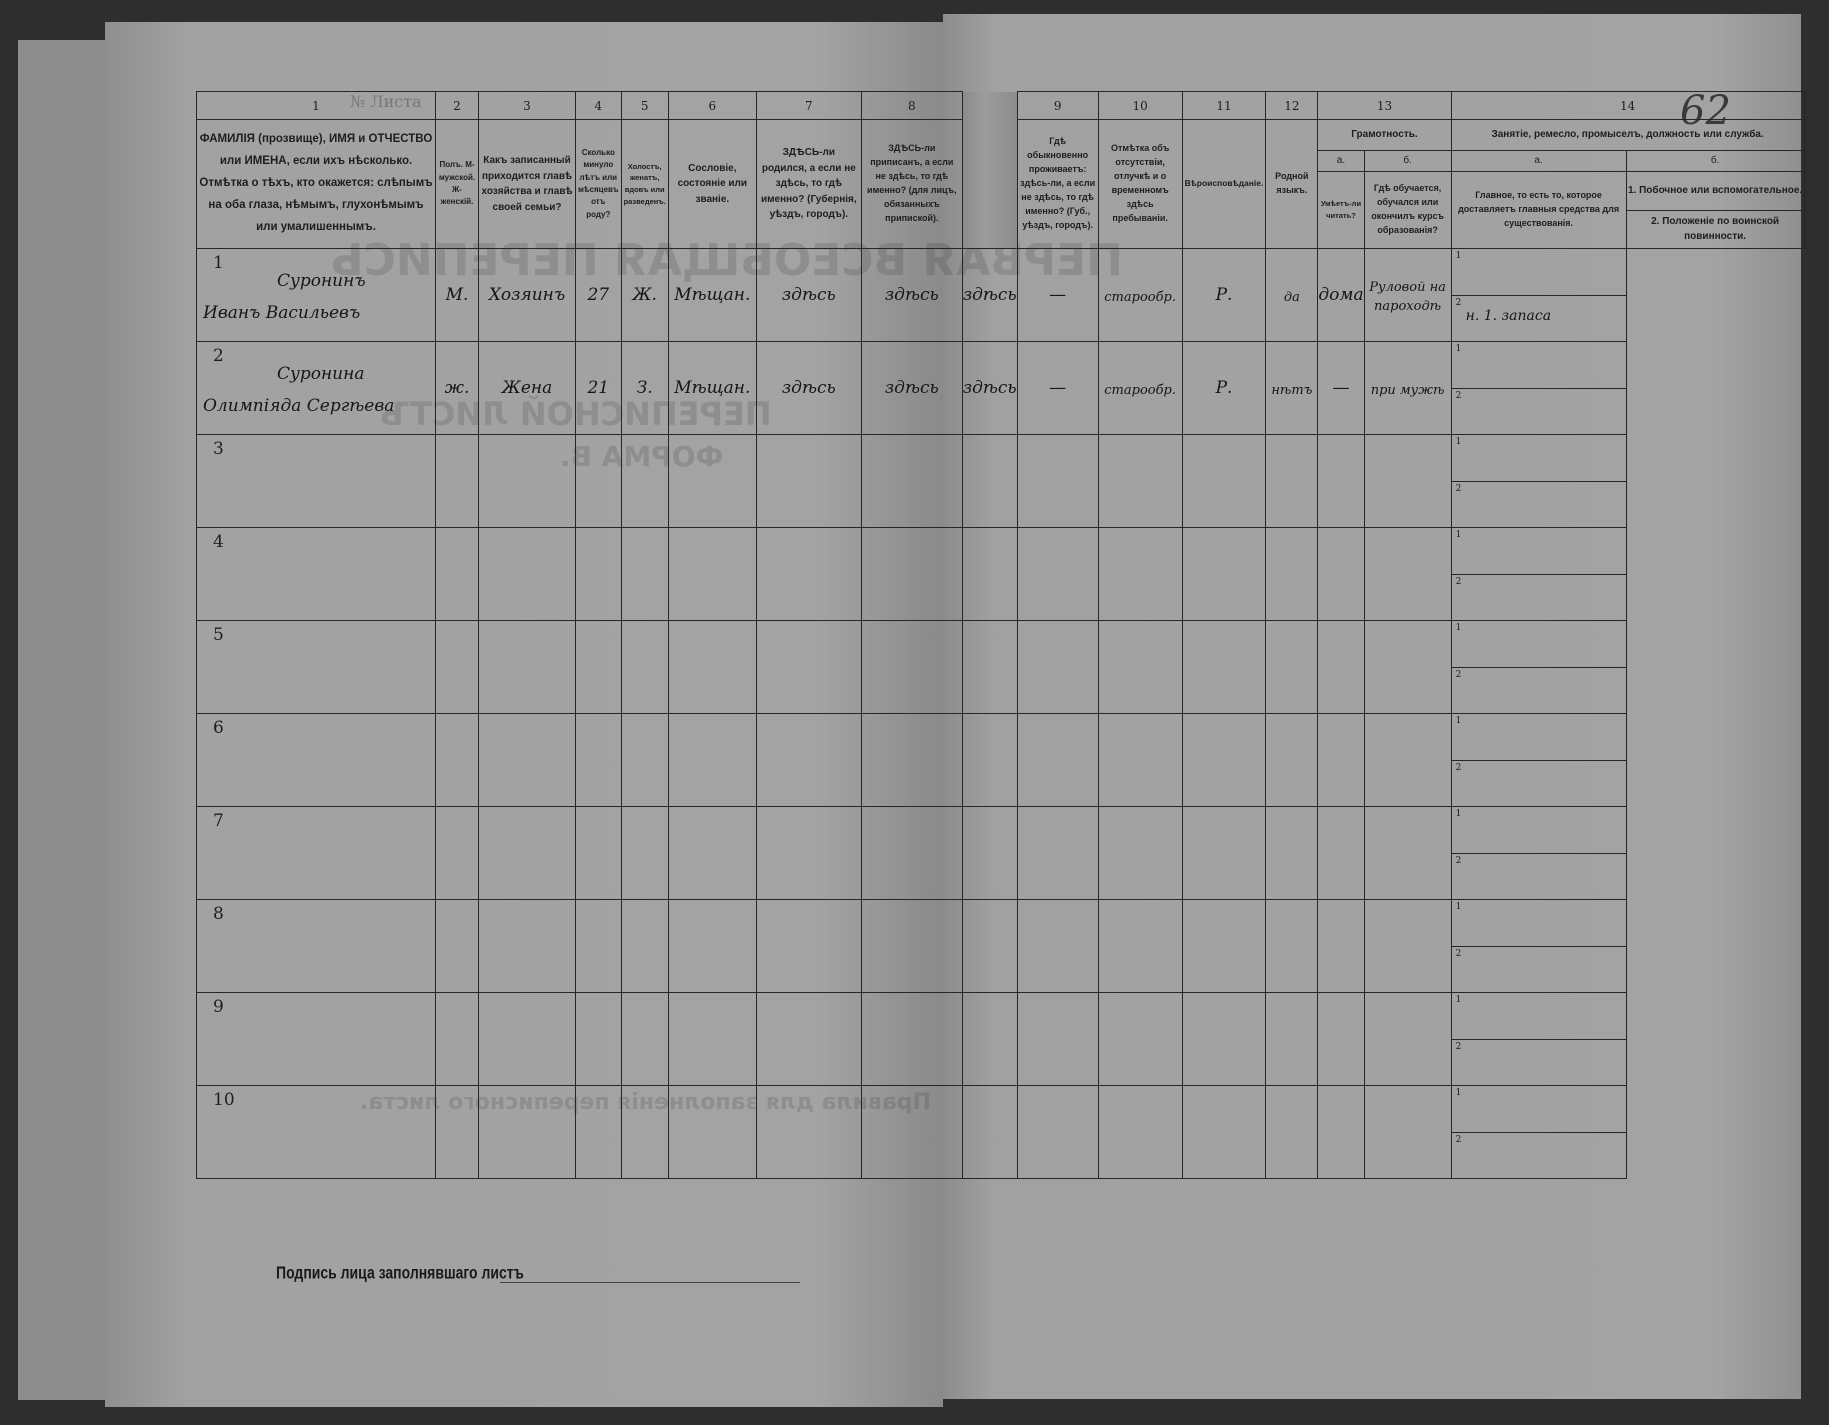 The width and height of the screenshot is (1829, 1425). What do you see at coordinates (1538, 295) in the screenshot?
I see `secondary-cell: 1 2 н. 1. запаса` at bounding box center [1538, 295].